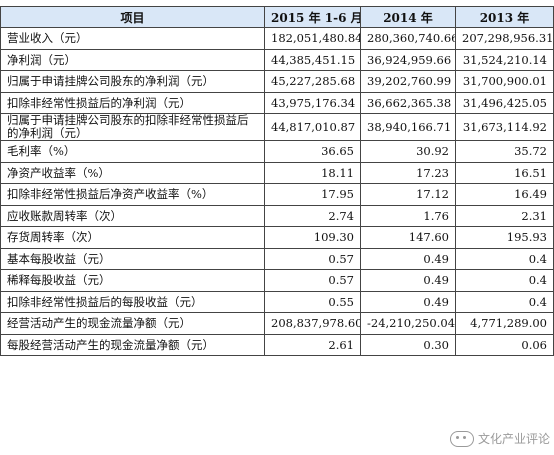 The width and height of the screenshot is (554, 455). Describe the element at coordinates (312, 38) in the screenshot. I see `cell-2015h1: 182,051,480.84` at that location.